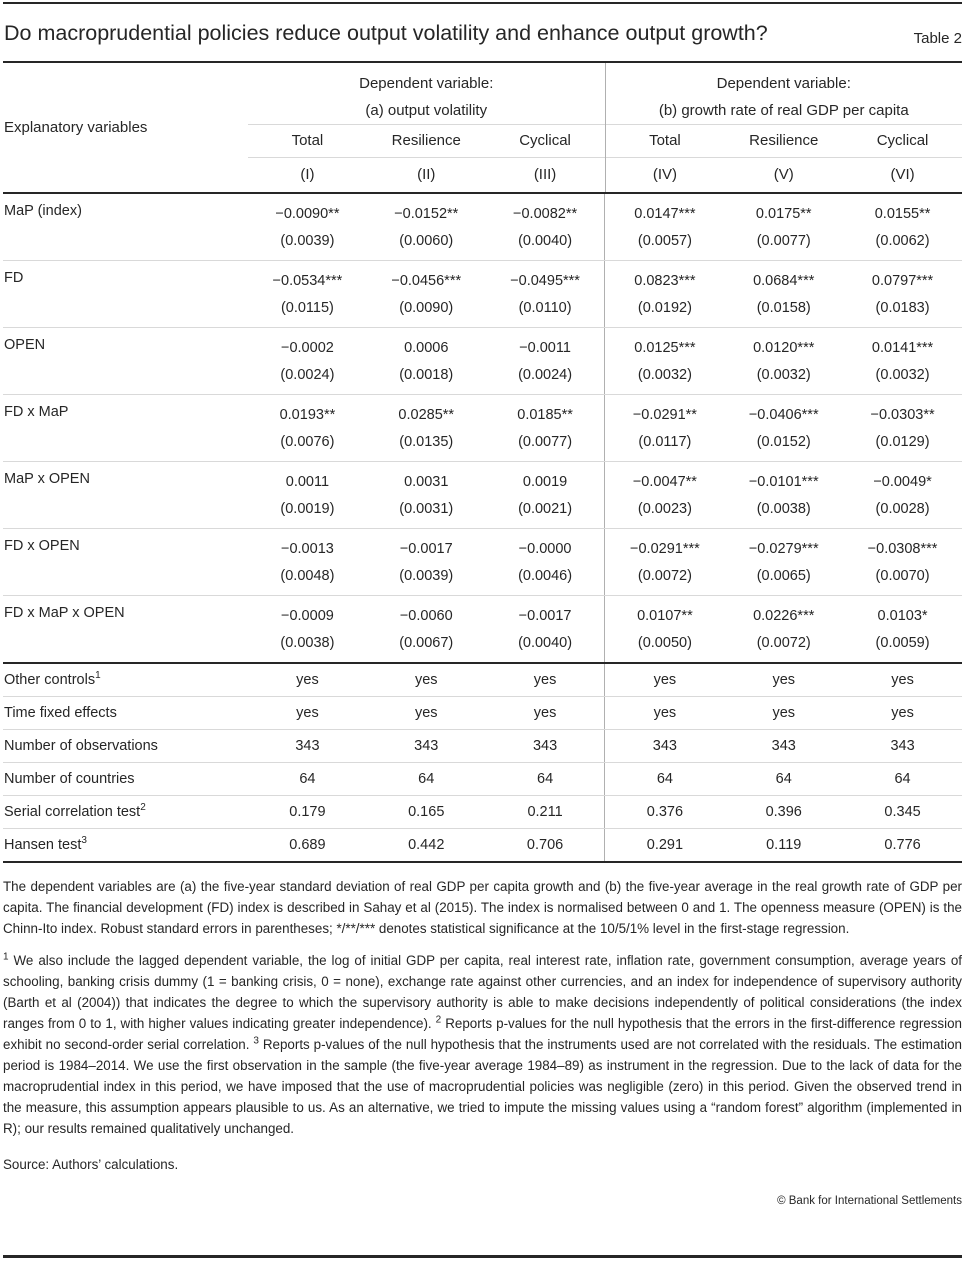 Image resolution: width=965 pixels, height=1261 pixels. Describe the element at coordinates (426, 157) in the screenshot. I see `panel-a-rule2` at that location.